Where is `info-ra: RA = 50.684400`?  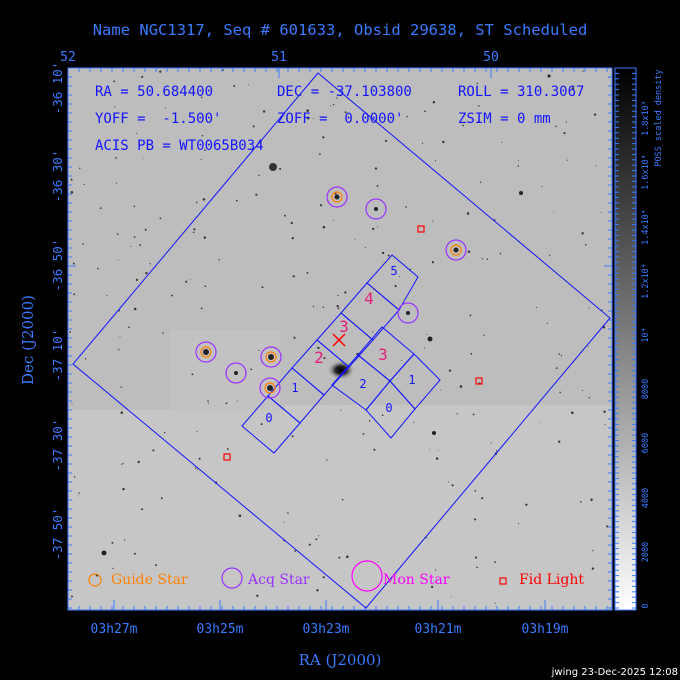 info-ra: RA = 50.684400 is located at coordinates (154, 92).